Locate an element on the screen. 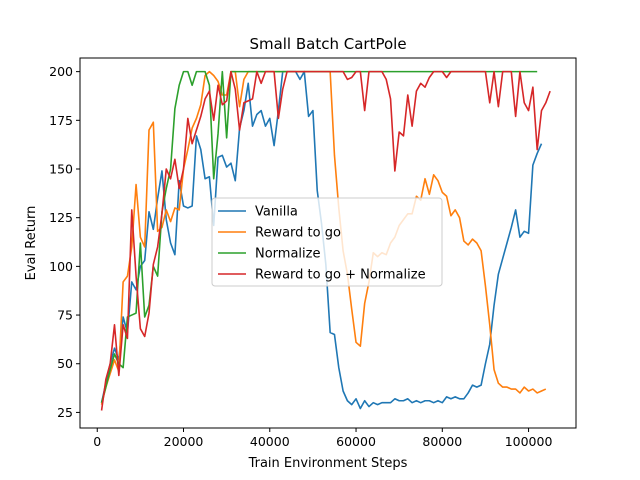 This screenshot has width=640, height=480. x-tick-label: 60000 is located at coordinates (356, 441).